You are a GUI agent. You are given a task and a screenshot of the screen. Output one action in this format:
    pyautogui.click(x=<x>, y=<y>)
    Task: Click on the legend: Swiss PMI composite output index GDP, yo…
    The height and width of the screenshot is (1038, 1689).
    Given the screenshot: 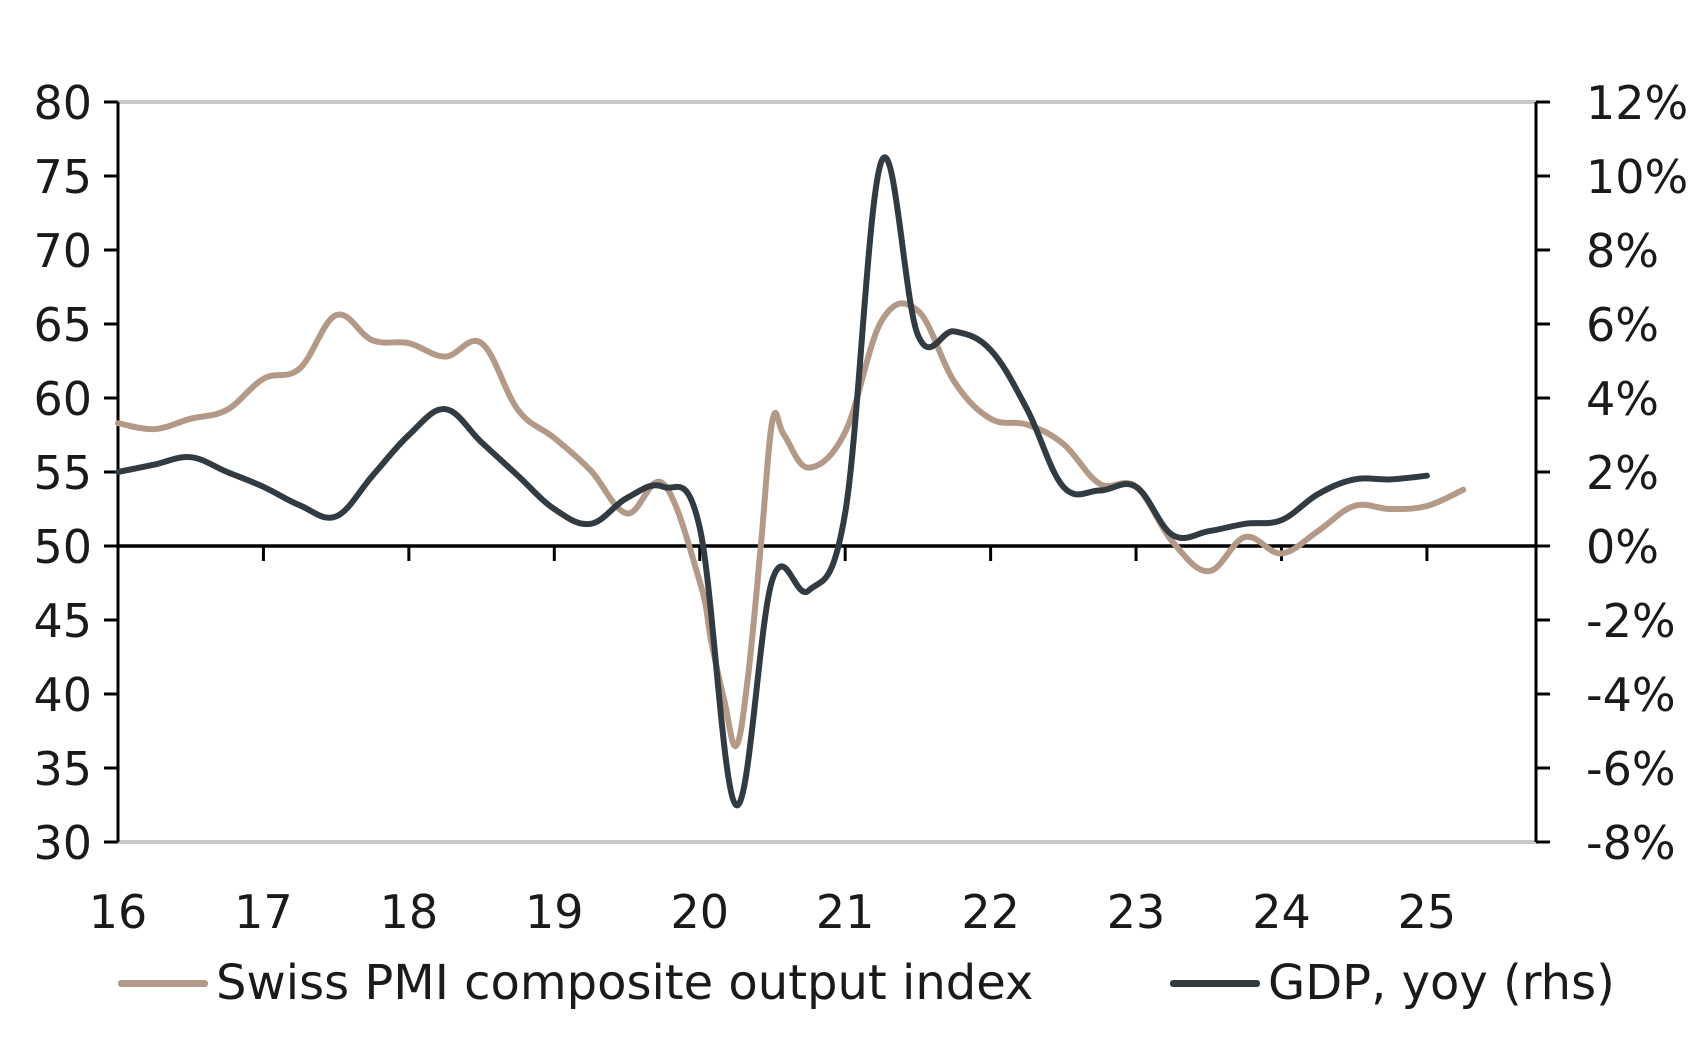 What is the action you would take?
    pyautogui.click(x=844, y=990)
    